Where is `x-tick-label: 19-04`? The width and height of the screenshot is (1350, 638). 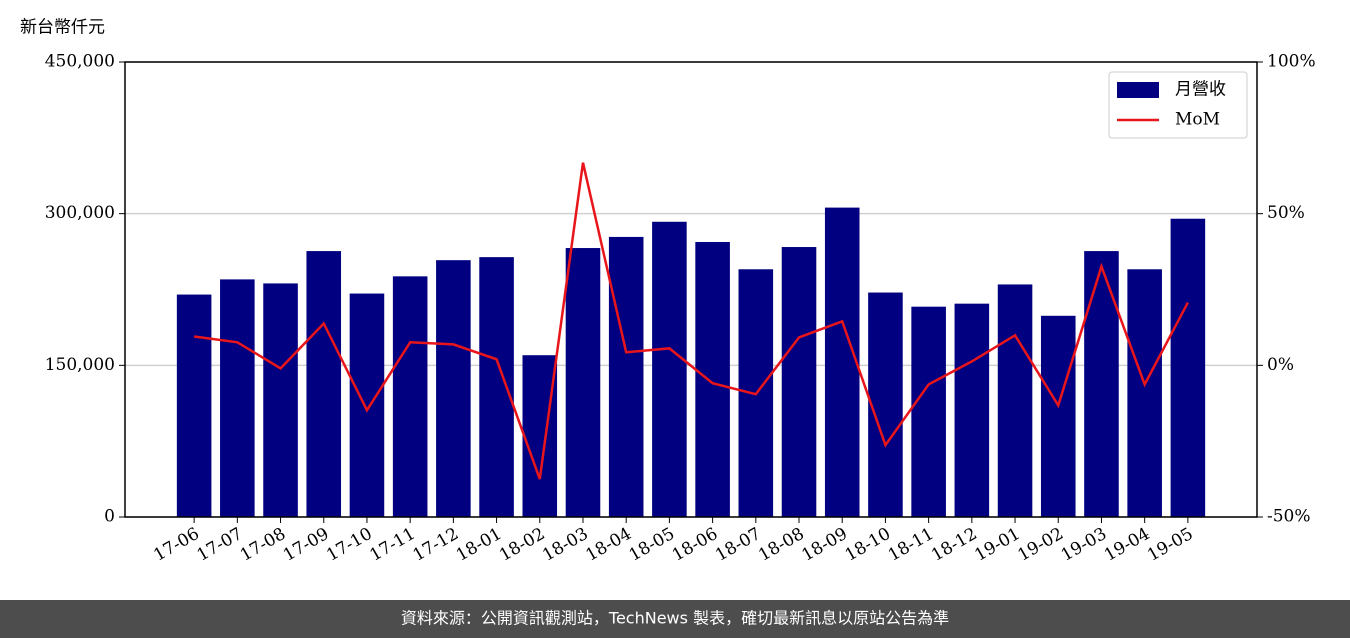
x-tick-label: 19-04 is located at coordinates (1127, 545).